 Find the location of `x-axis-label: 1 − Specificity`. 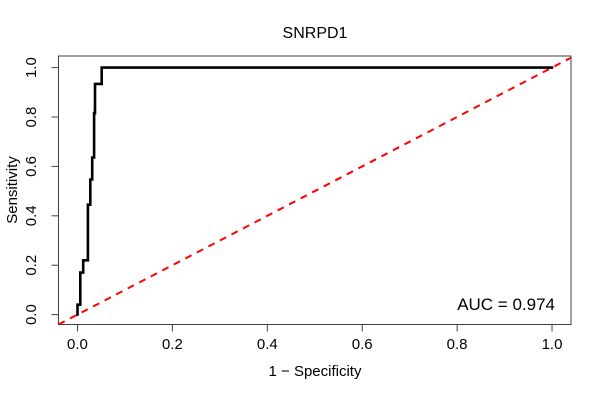

x-axis-label: 1 − Specificity is located at coordinates (315, 371).